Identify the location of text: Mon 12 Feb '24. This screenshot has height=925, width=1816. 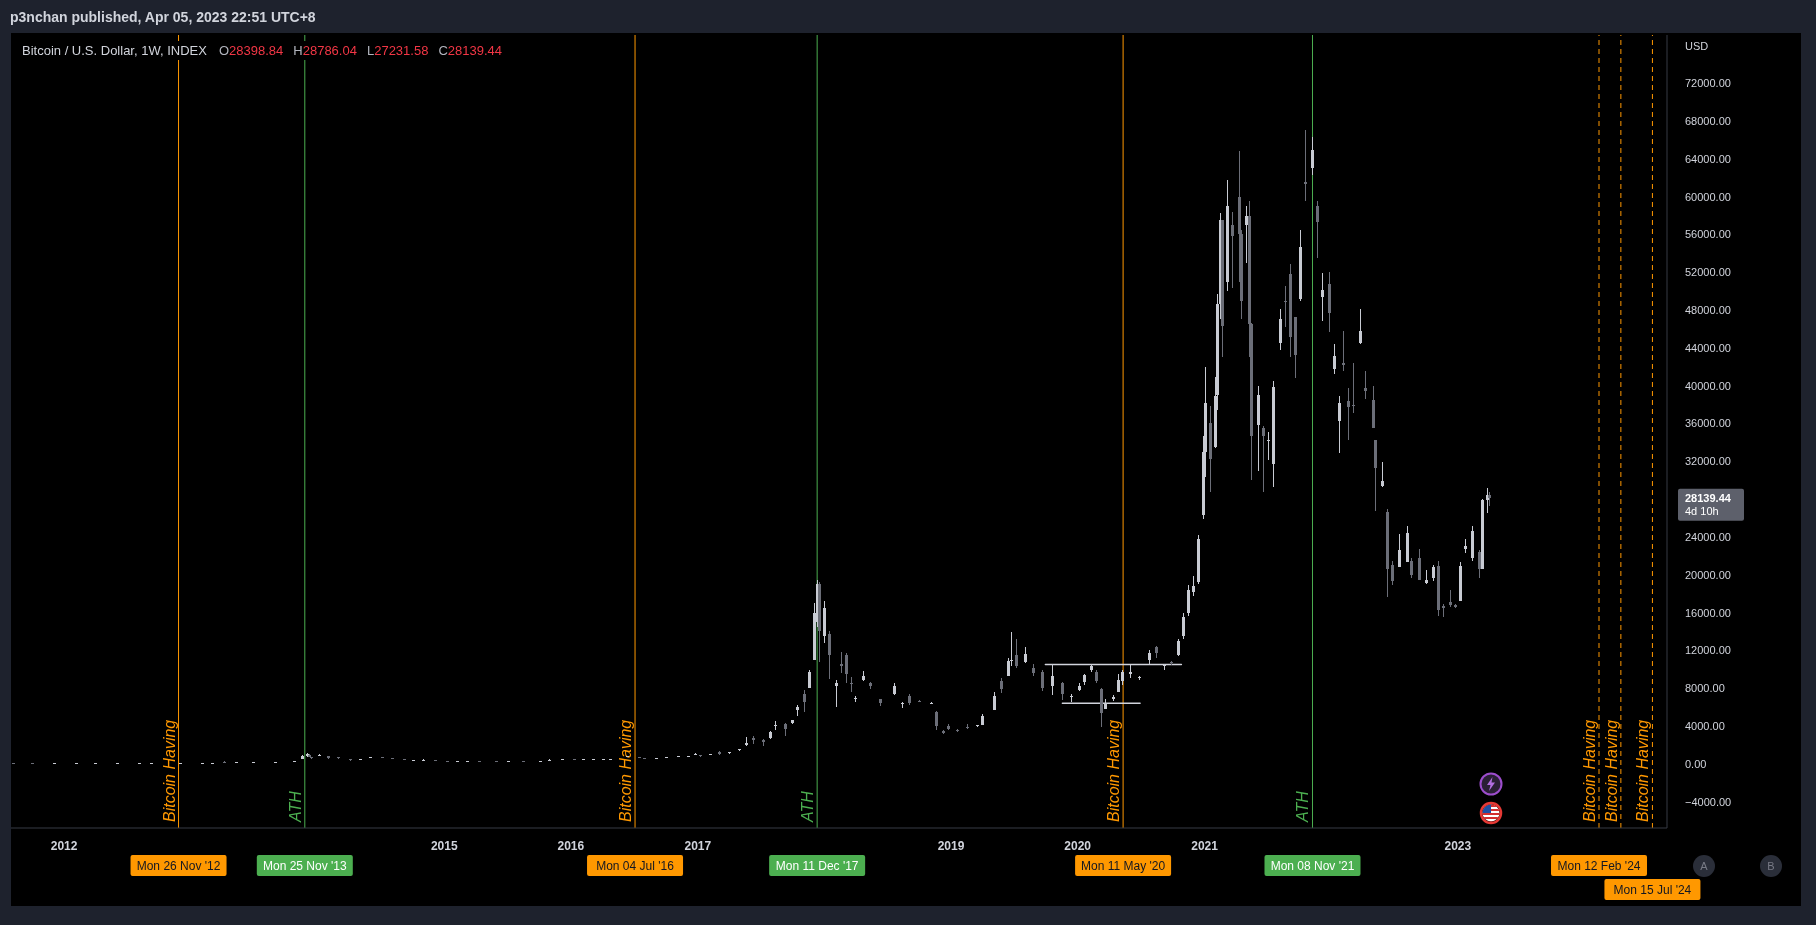
(1599, 866).